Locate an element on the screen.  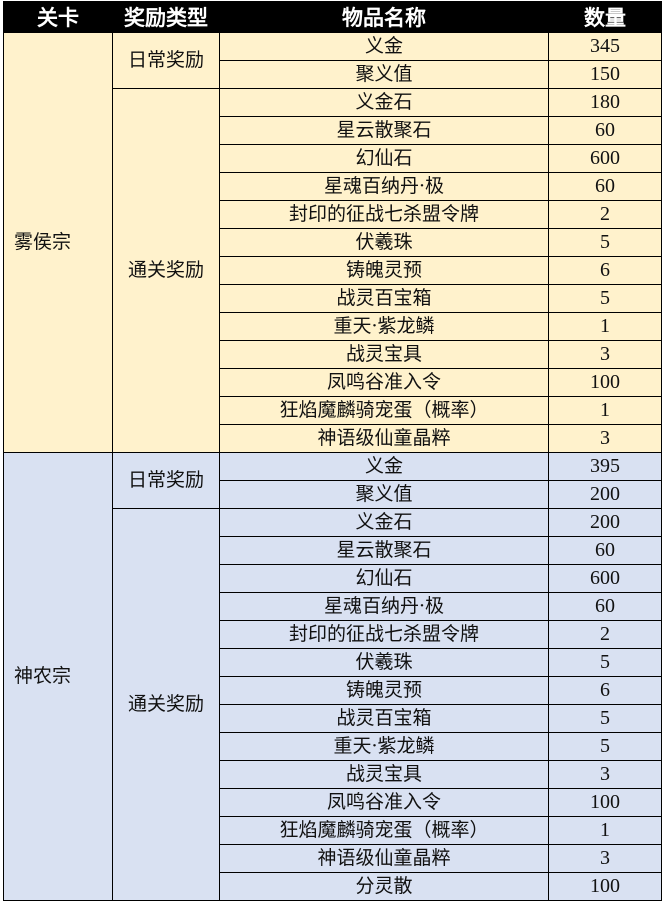
header-item-name: 物品名称 is located at coordinates (384, 17).